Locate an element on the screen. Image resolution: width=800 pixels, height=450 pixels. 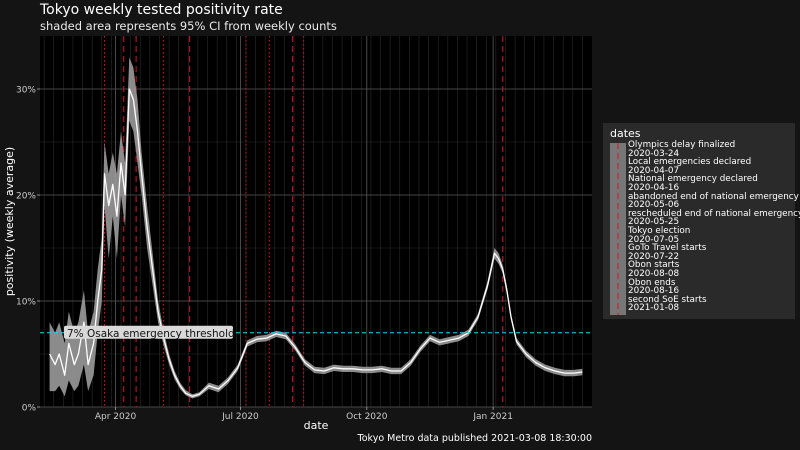
legend-entry: 2020-07-05 is located at coordinates (654, 239).